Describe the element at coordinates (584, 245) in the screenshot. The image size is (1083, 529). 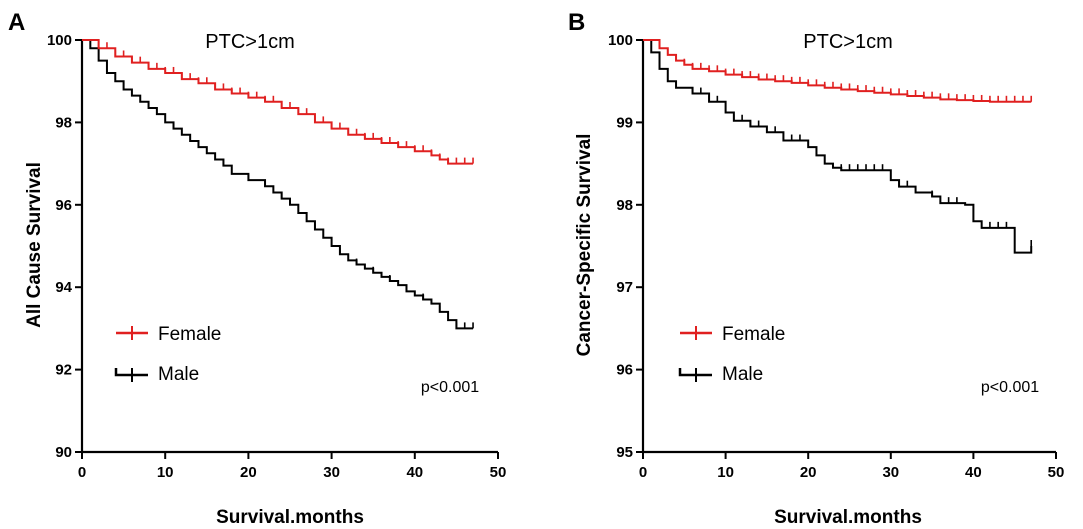
I see `panel-b-y-axis-label: Cancer-Specific Survival` at that location.